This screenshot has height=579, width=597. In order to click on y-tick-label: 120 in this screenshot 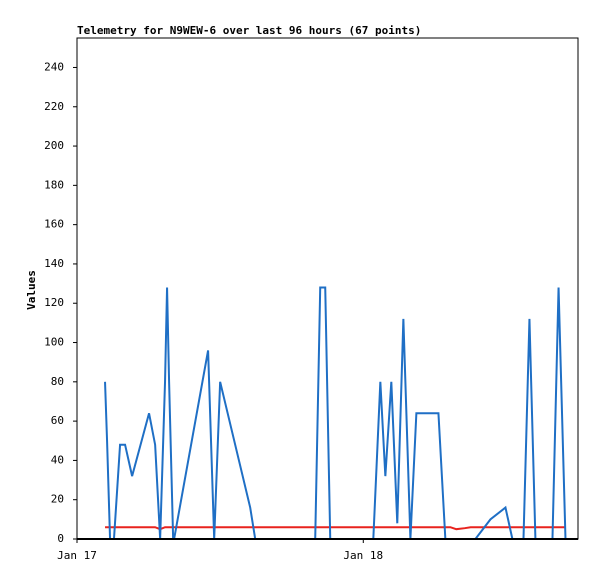, I will do `click(54, 302)`.